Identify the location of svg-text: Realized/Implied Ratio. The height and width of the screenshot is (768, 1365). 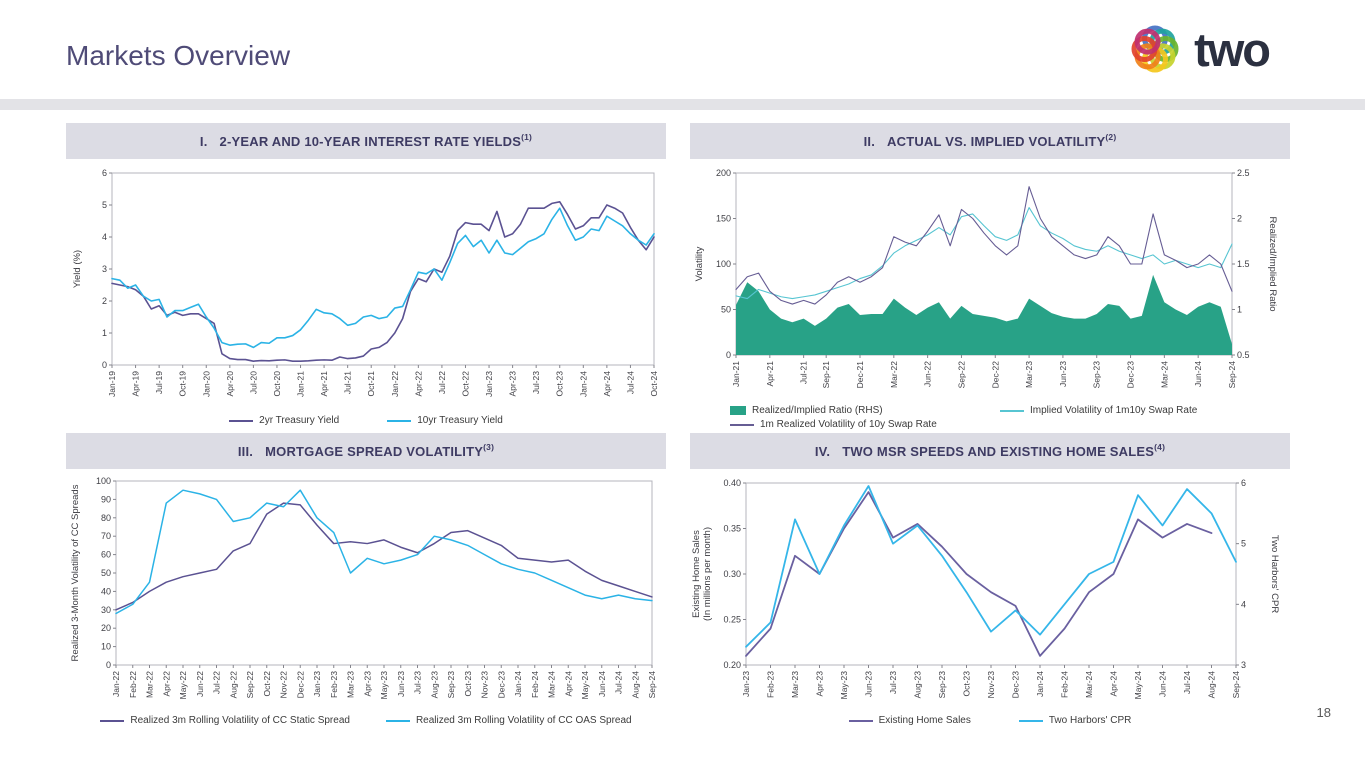
(1272, 263).